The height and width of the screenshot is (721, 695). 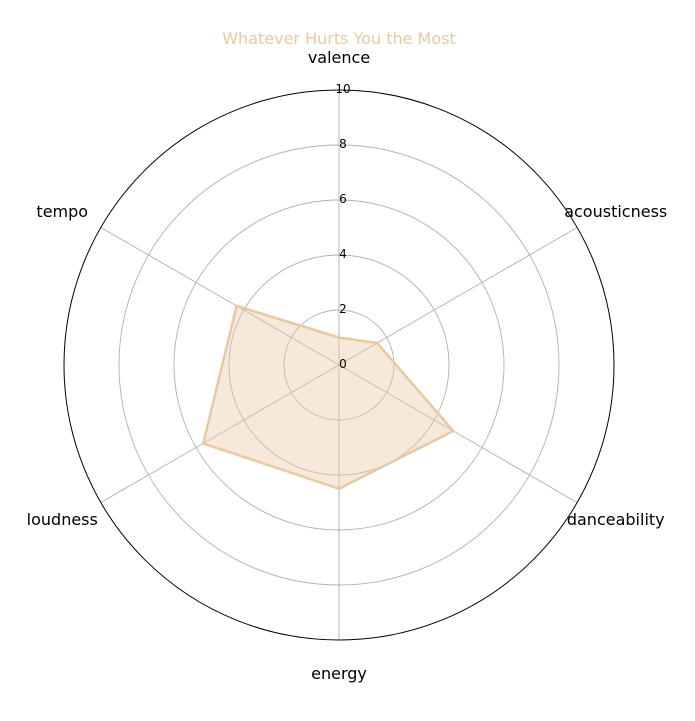 What do you see at coordinates (458, 296) in the screenshot?
I see `spoke-acousticness` at bounding box center [458, 296].